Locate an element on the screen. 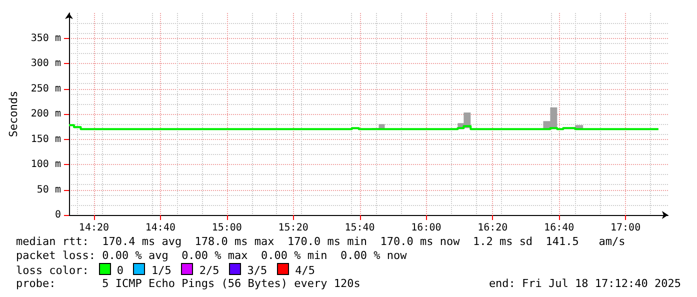 The image size is (697, 297). y-tick-label: 100 m is located at coordinates (45, 164).